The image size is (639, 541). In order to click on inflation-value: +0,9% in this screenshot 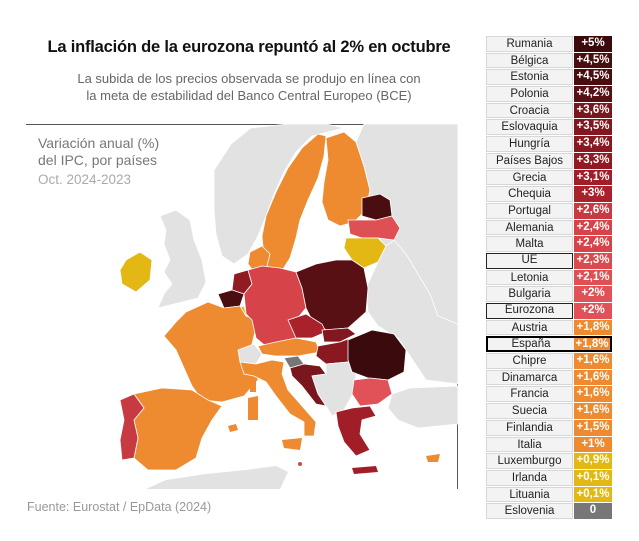, I will do `click(593, 461)`.